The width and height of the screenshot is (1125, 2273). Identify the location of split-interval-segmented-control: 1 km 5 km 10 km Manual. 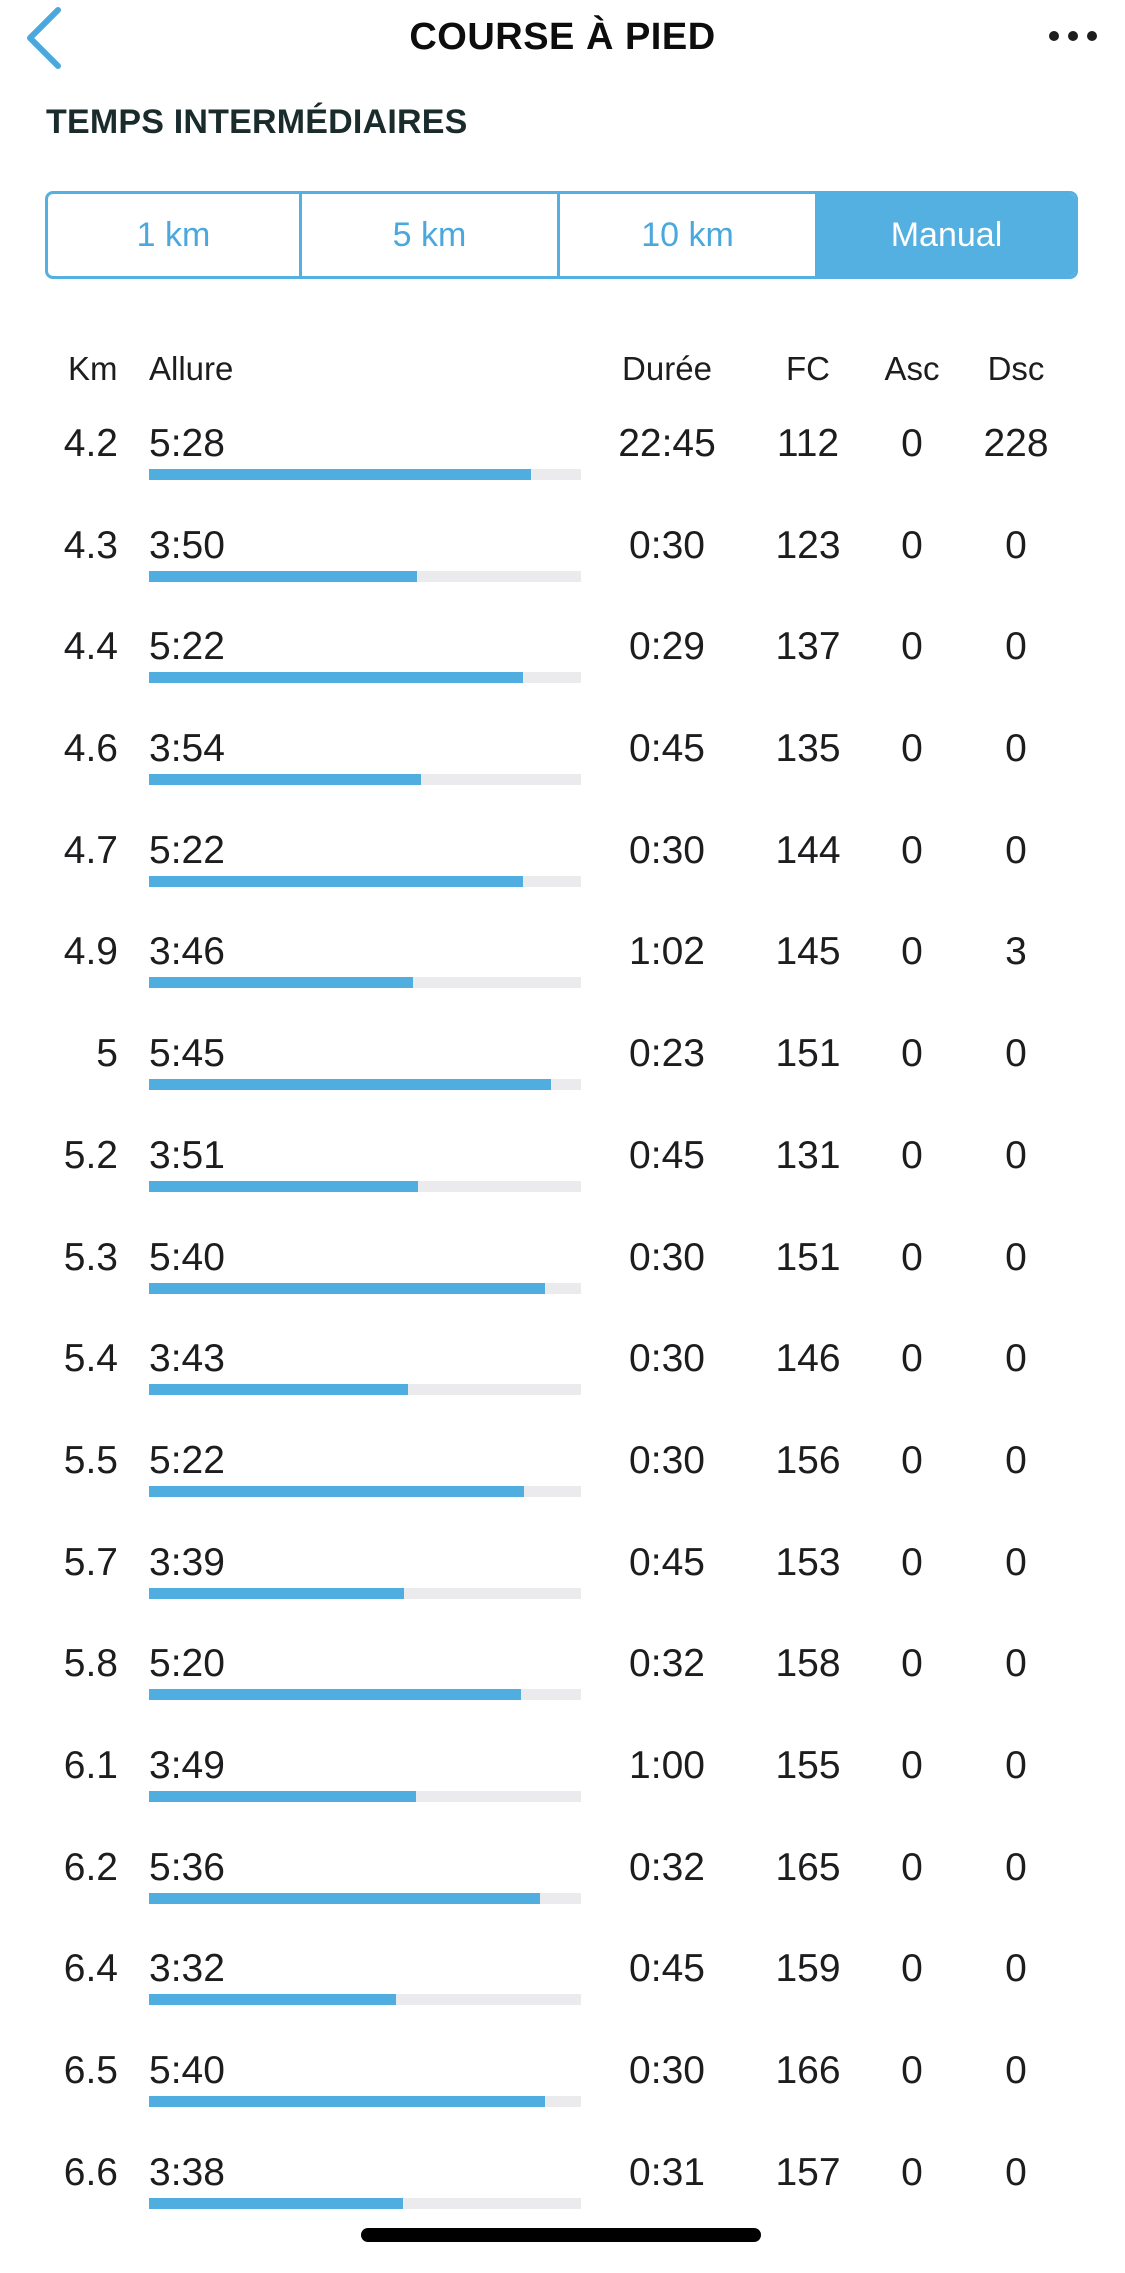
(561, 235).